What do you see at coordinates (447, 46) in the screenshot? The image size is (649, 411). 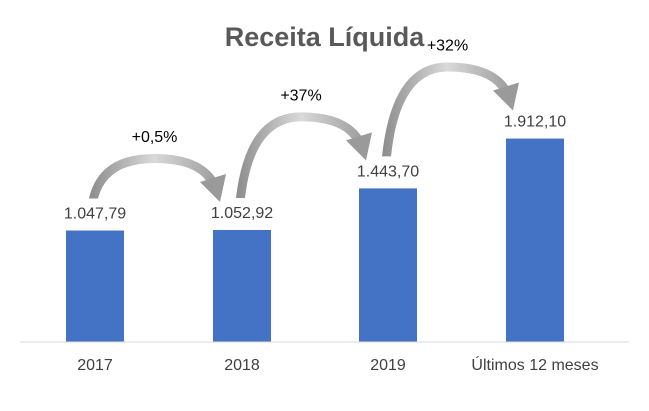 I see `growth-label: +32%` at bounding box center [447, 46].